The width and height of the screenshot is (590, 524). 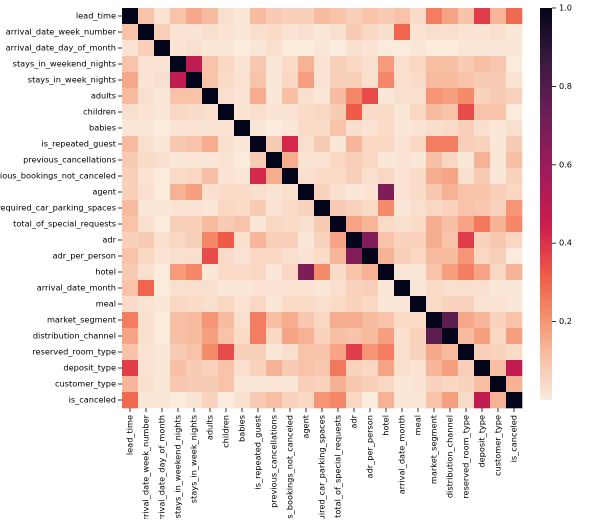 I want to click on colorbar-tick-label: 0.4, so click(x=565, y=243).